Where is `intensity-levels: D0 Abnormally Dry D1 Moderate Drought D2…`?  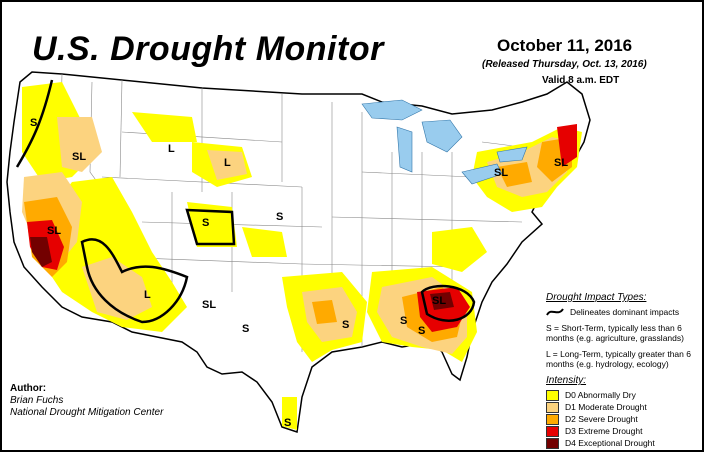 intensity-levels: D0 Abnormally Dry D1 Moderate Drought D2… is located at coordinates (624, 419).